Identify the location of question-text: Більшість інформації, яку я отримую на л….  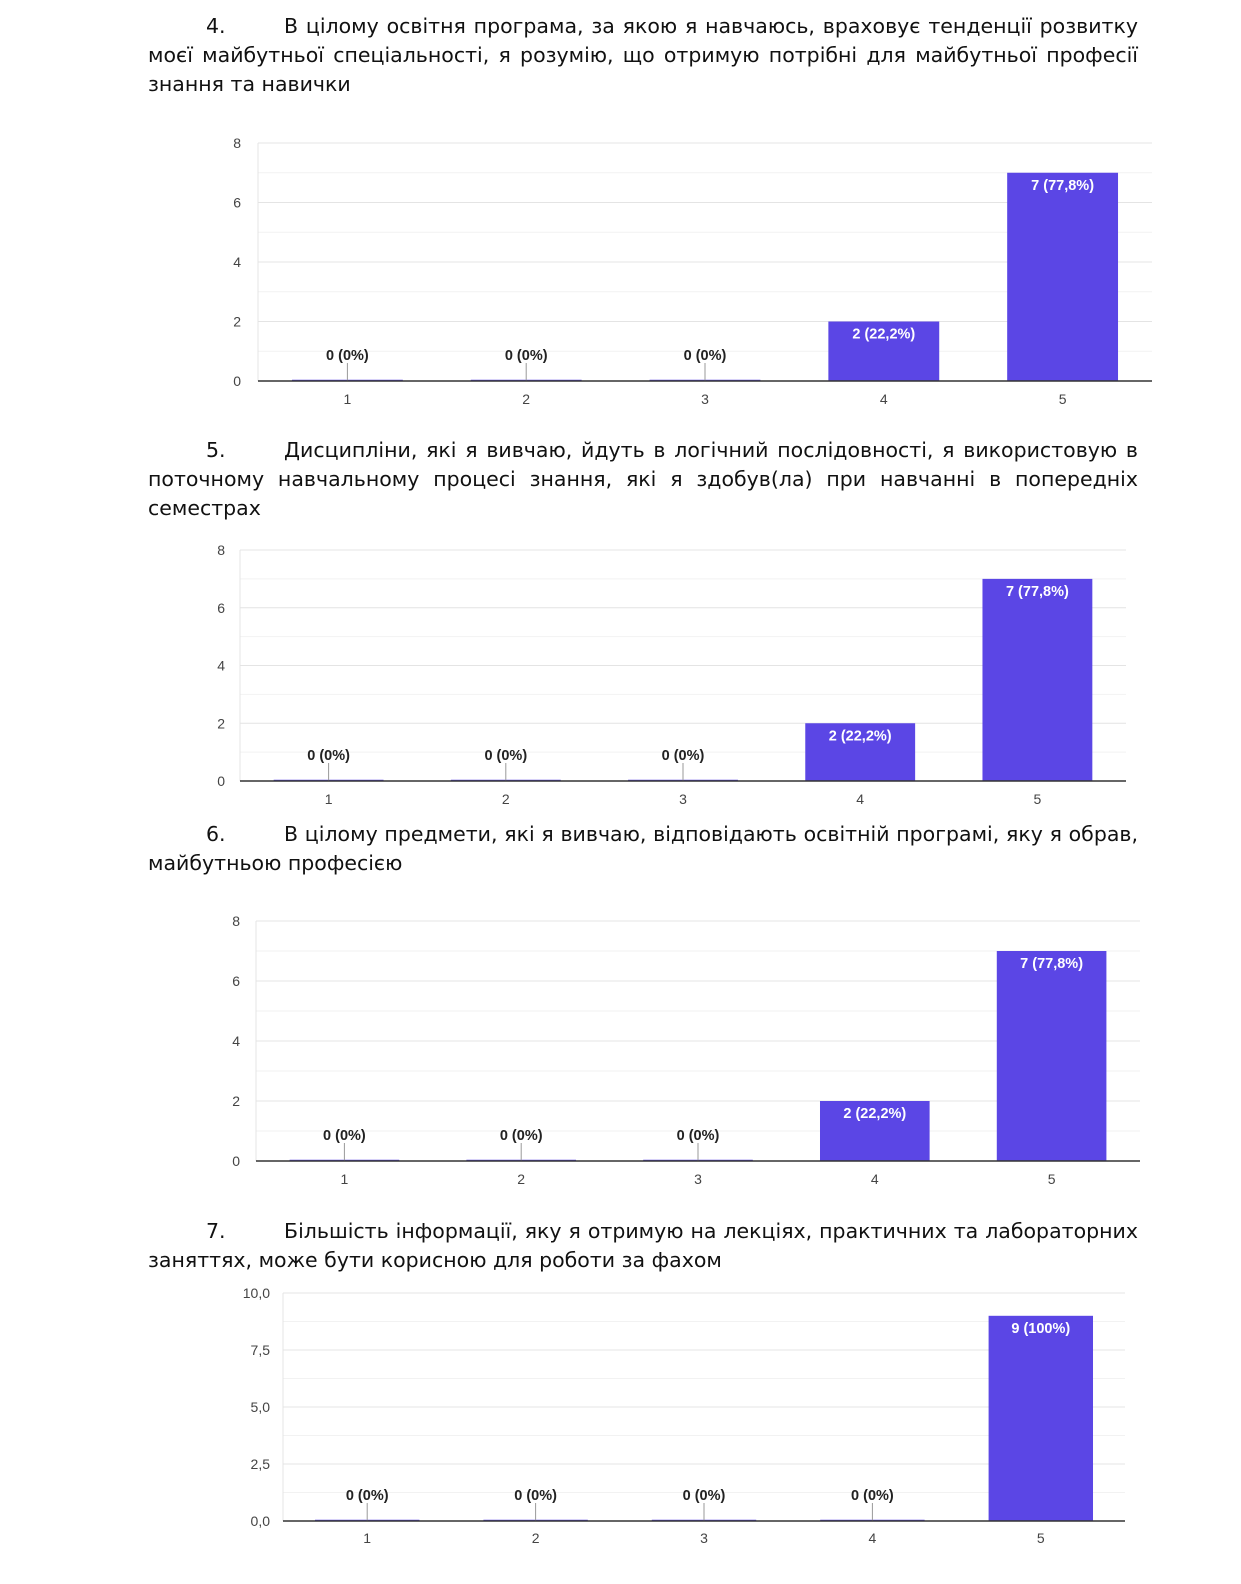
(643, 1245).